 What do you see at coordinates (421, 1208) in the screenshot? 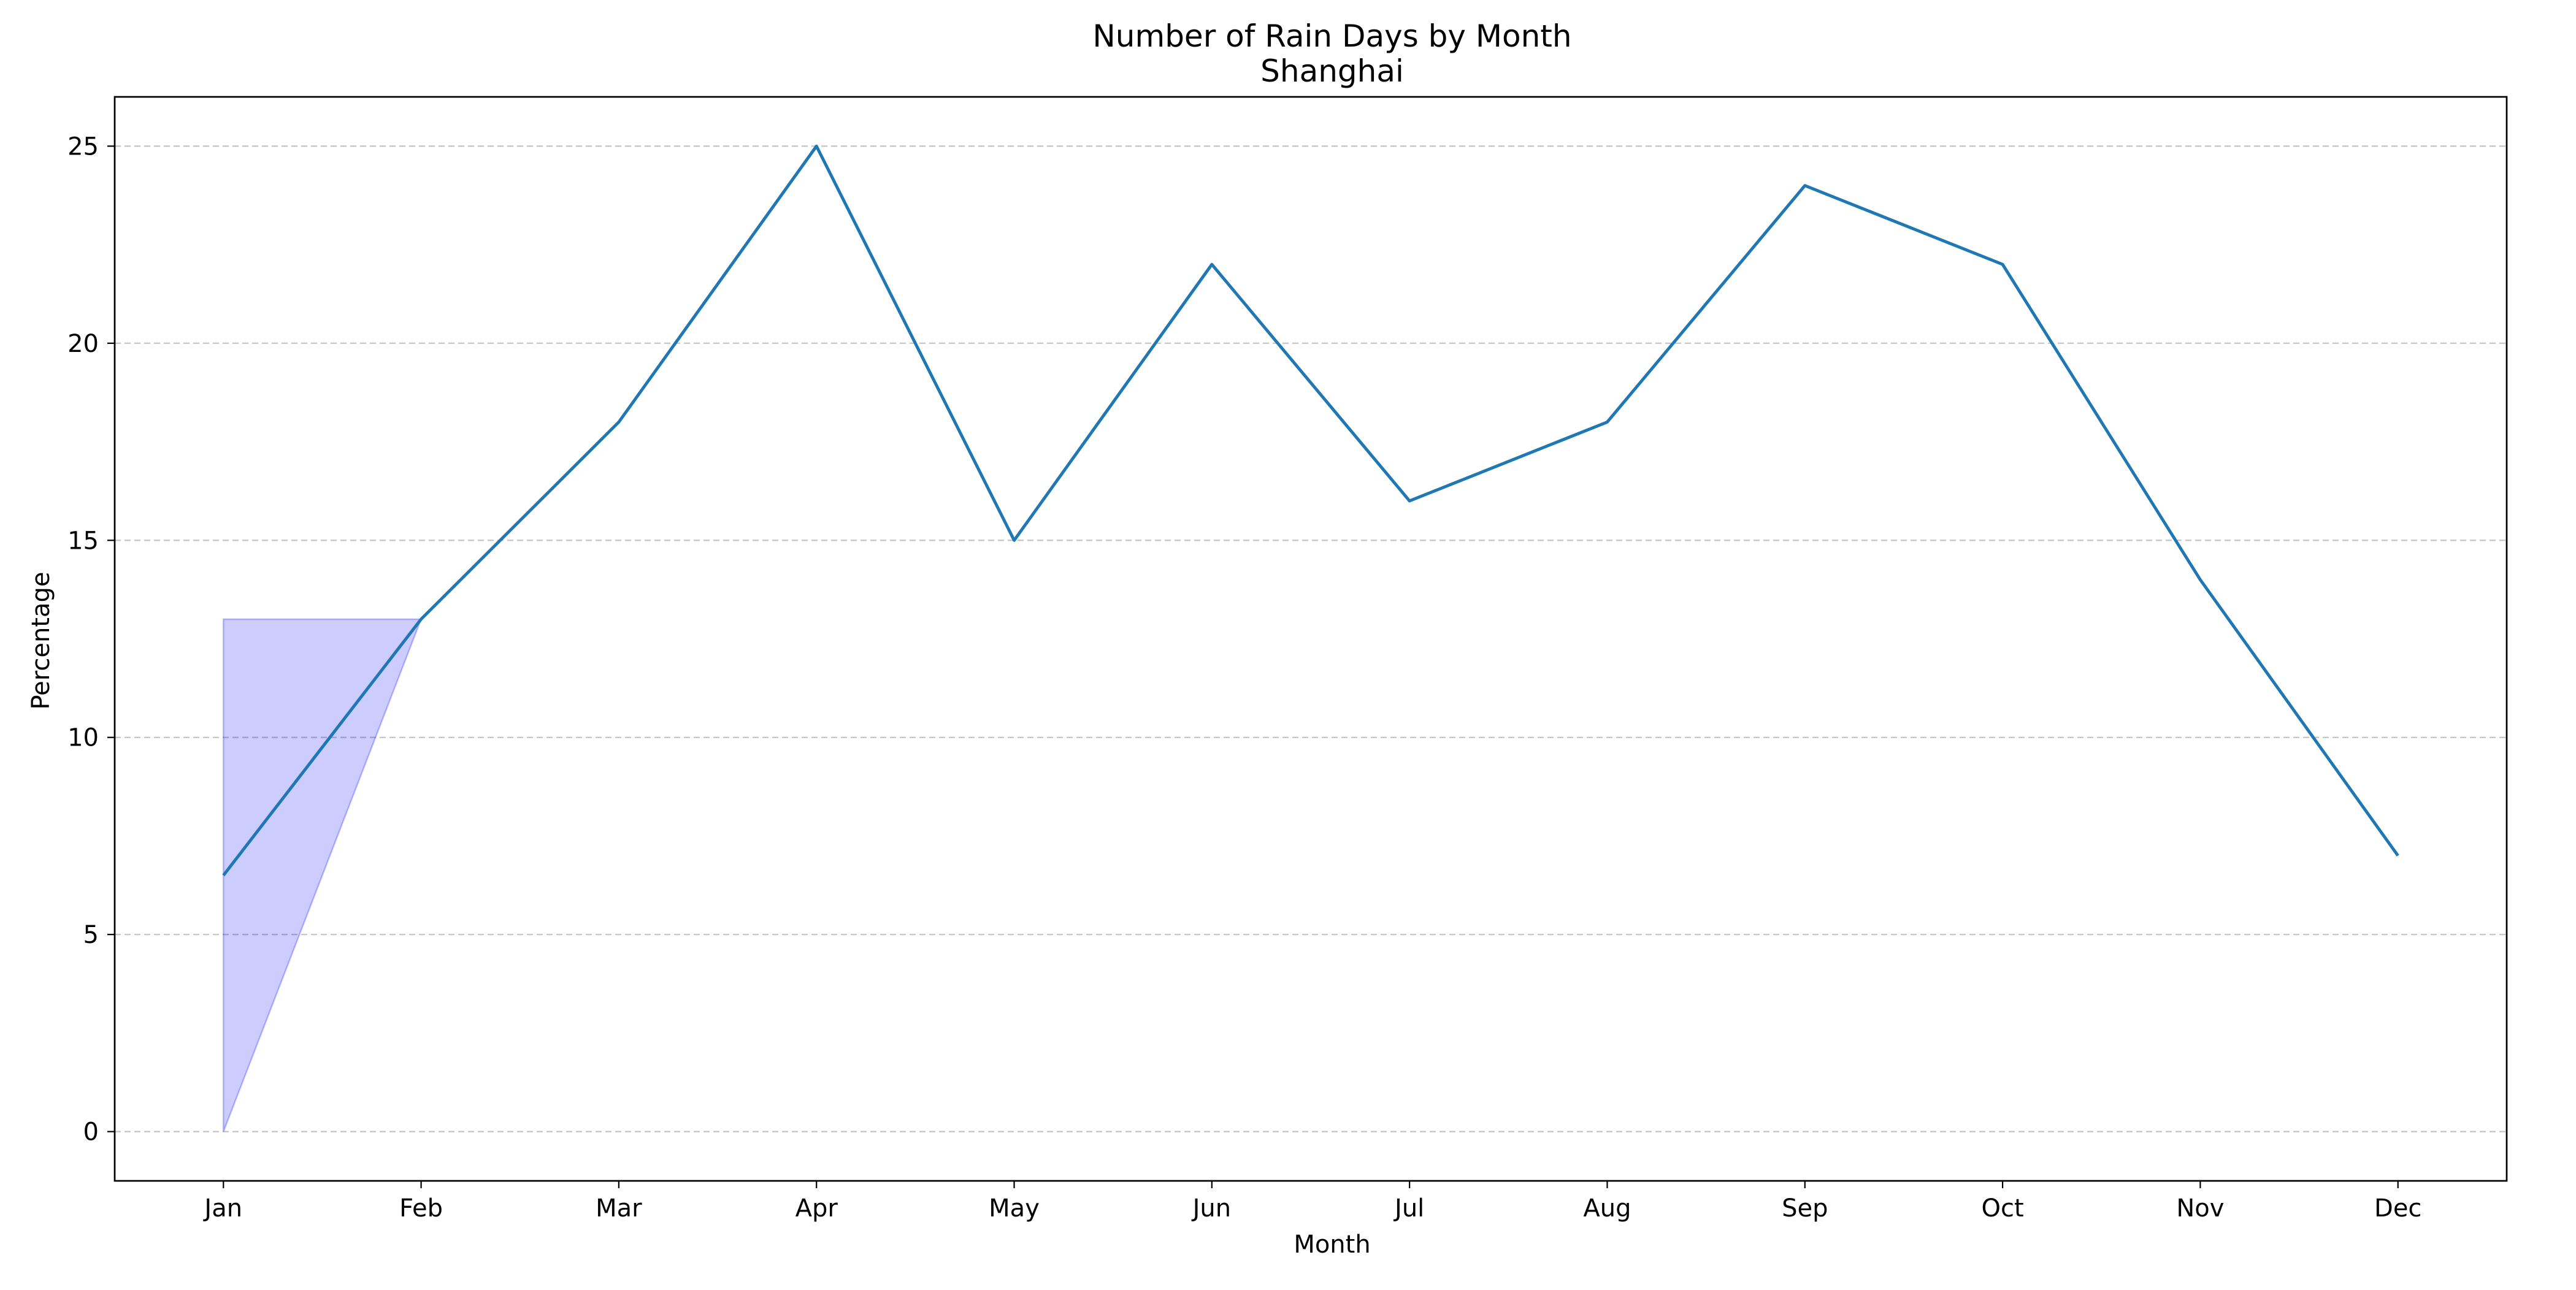
I see `x-tick-label-feb: Feb` at bounding box center [421, 1208].